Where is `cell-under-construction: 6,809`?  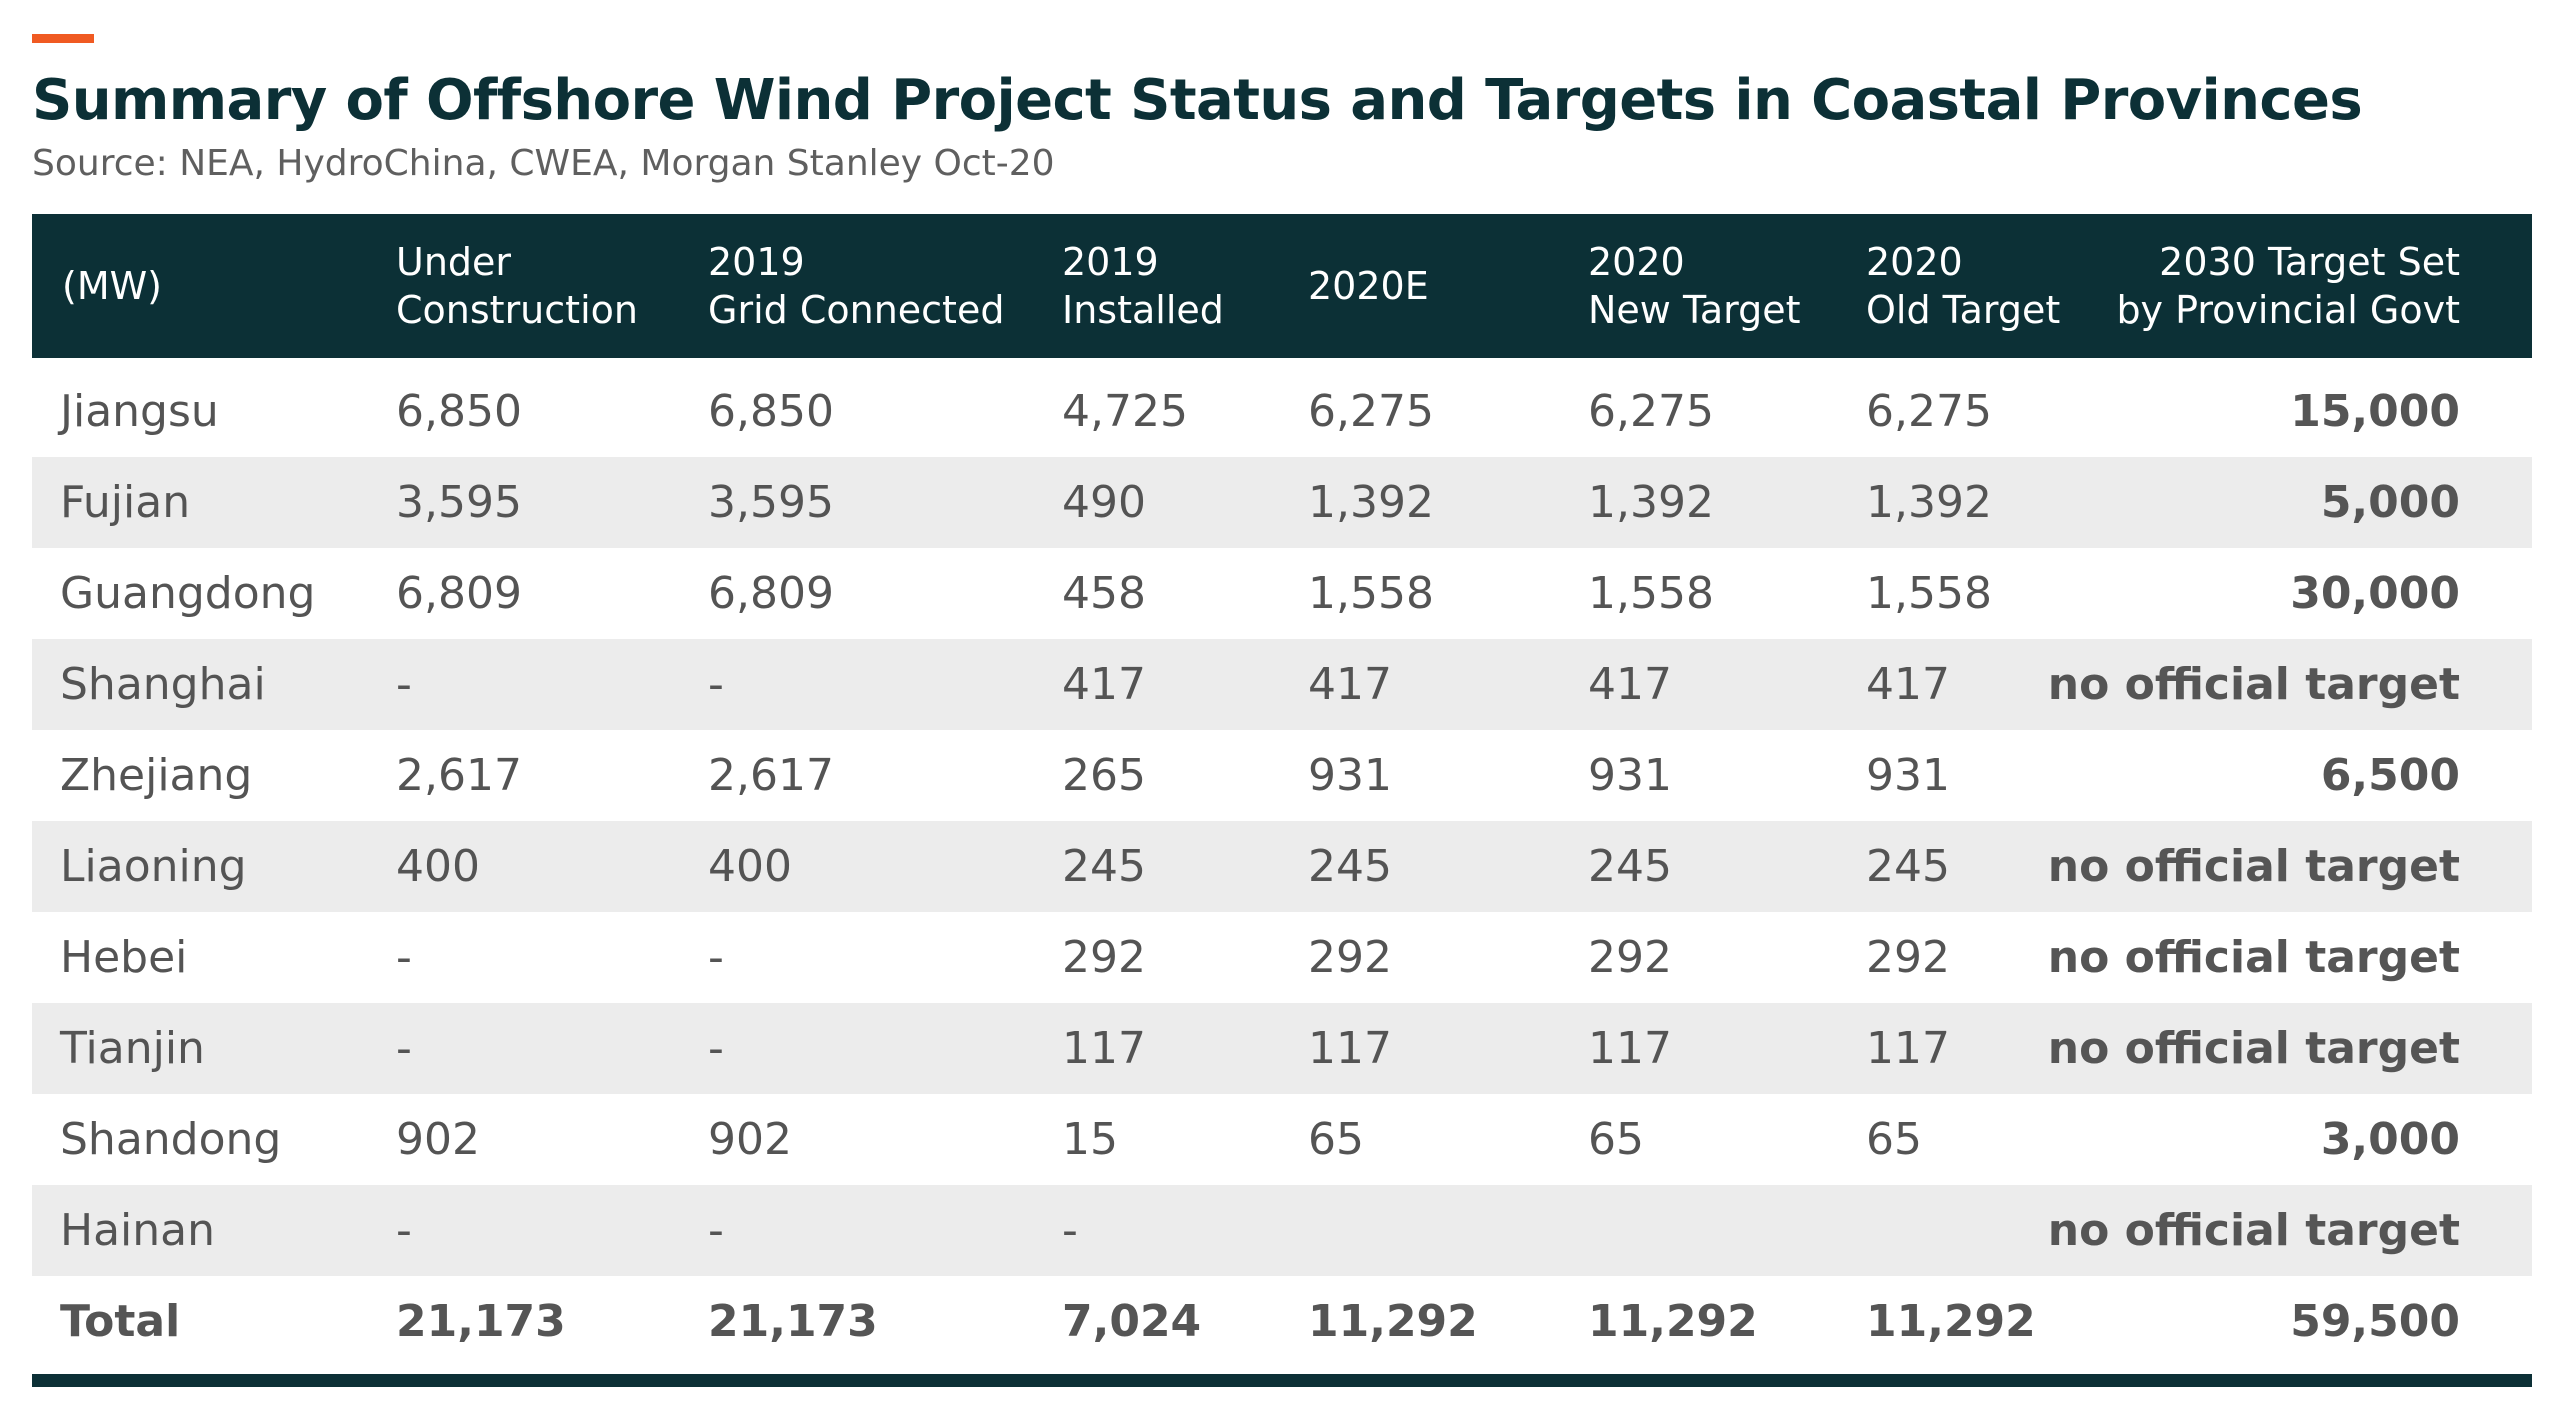
cell-under-construction: 6,809 is located at coordinates (459, 593).